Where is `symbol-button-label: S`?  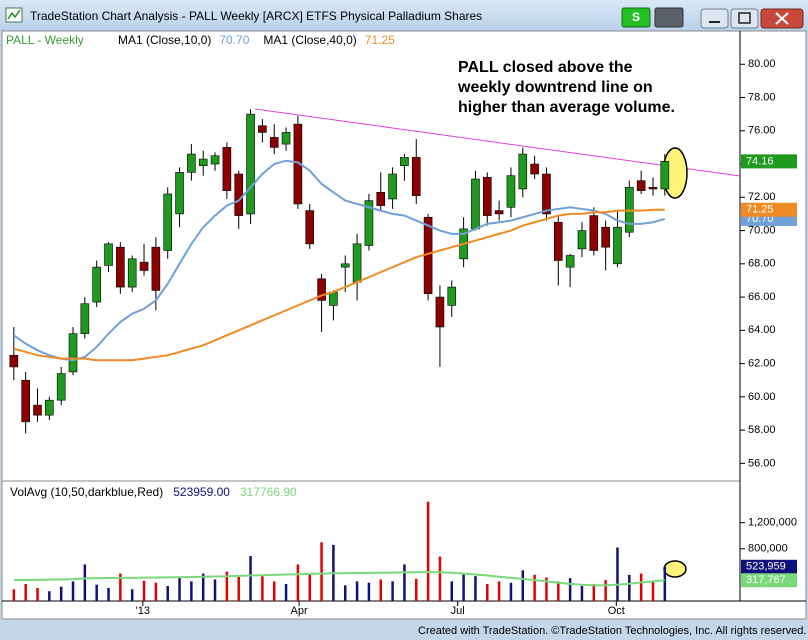 symbol-button-label: S is located at coordinates (636, 17).